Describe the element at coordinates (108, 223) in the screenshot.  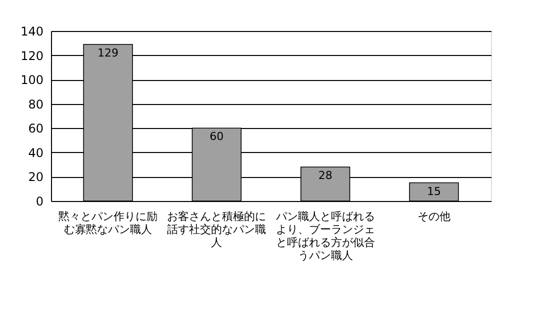
I see `x-tick-label: 黙々とパン作りに励む寡黙なパン職人` at that location.